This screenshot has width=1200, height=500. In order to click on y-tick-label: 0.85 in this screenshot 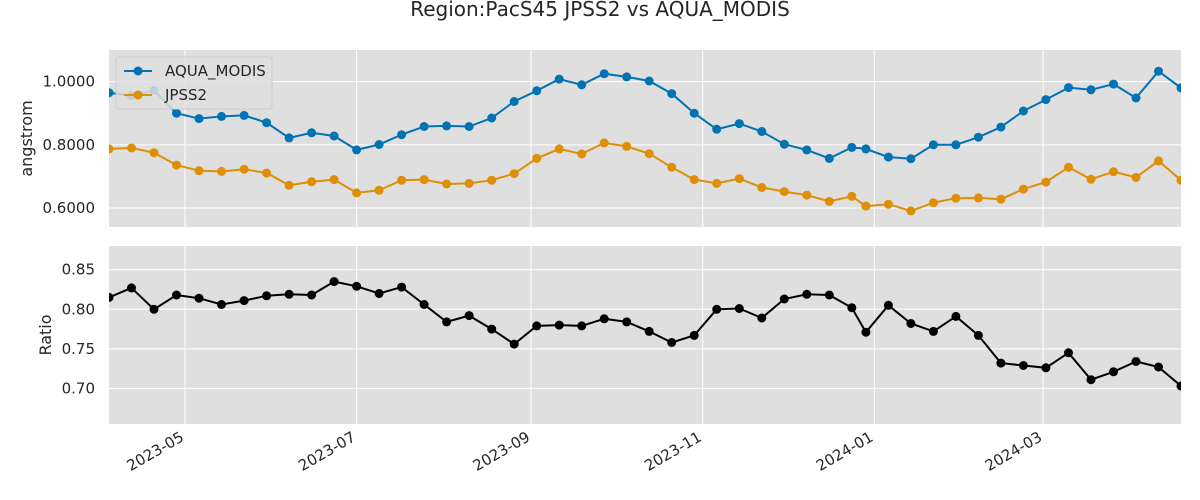, I will do `click(78, 270)`.